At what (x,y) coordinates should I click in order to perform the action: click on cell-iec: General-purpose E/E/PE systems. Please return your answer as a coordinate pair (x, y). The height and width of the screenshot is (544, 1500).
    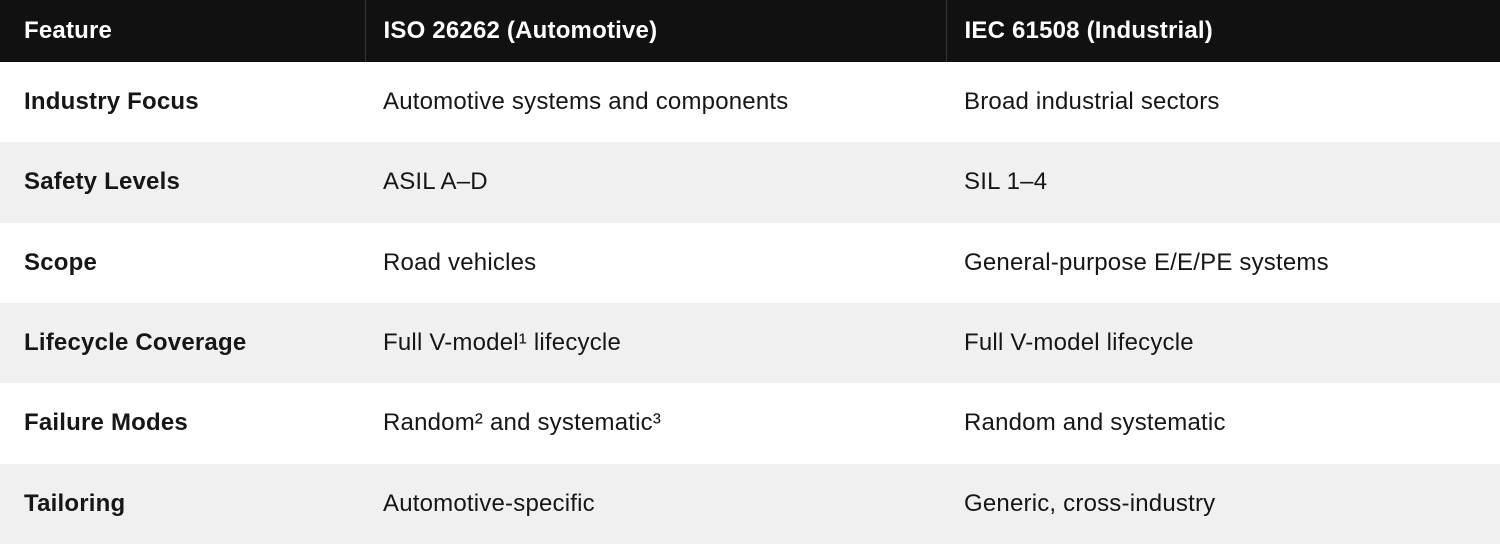
    Looking at the image, I should click on (1146, 262).